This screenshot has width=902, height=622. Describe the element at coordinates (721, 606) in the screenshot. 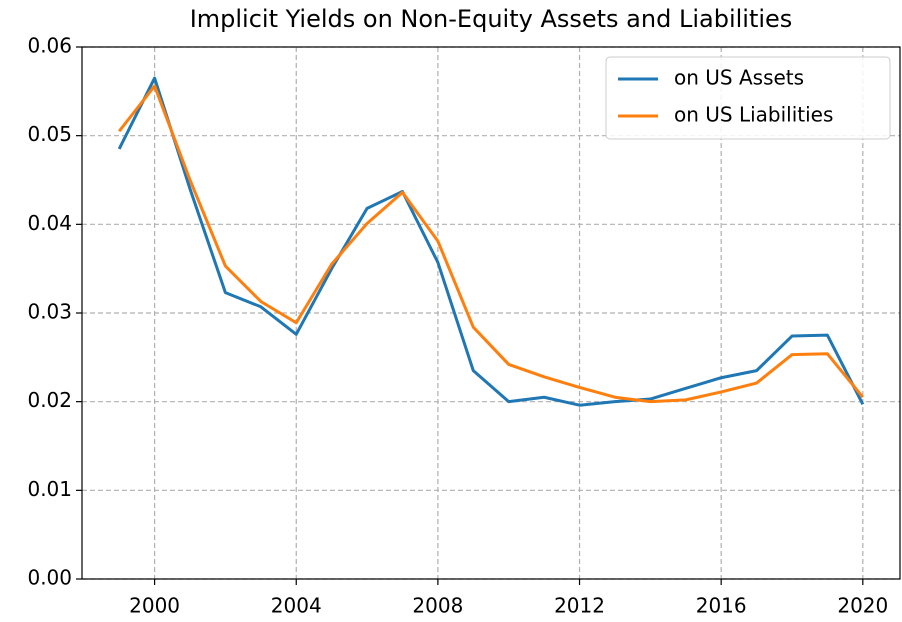

I see `x-tick-label: 2016` at that location.